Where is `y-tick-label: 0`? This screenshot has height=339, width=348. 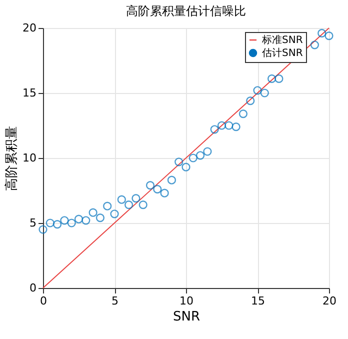 y-tick-label: 0 is located at coordinates (33, 288).